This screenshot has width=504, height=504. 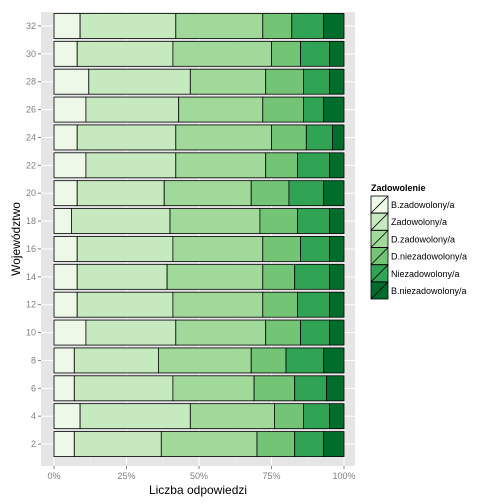 I want to click on y-tick-label: 18, so click(x=31, y=221).